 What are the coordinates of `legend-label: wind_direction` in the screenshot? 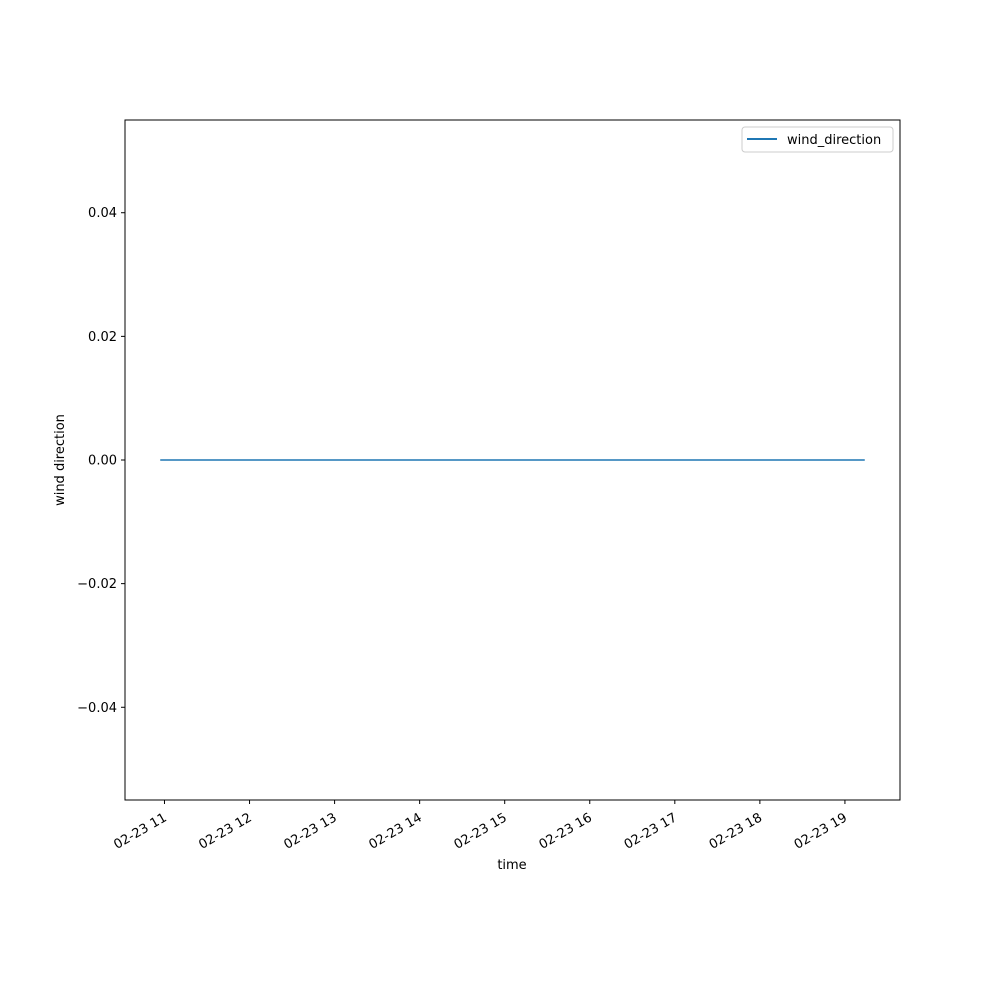 It's located at (834, 140).